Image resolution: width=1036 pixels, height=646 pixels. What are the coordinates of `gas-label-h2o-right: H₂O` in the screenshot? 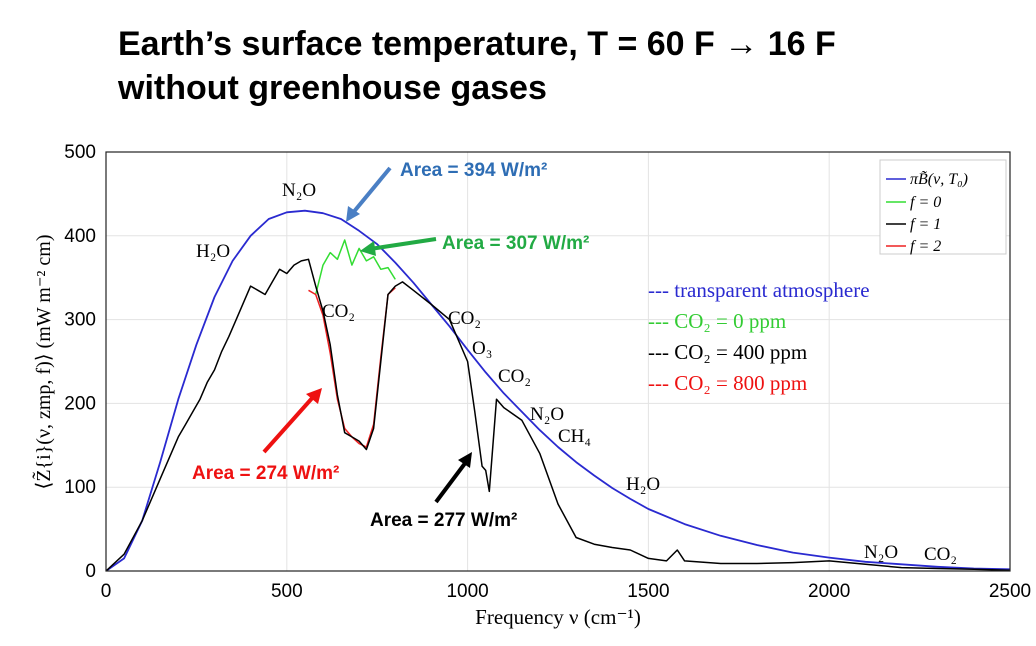 It's located at (643, 484).